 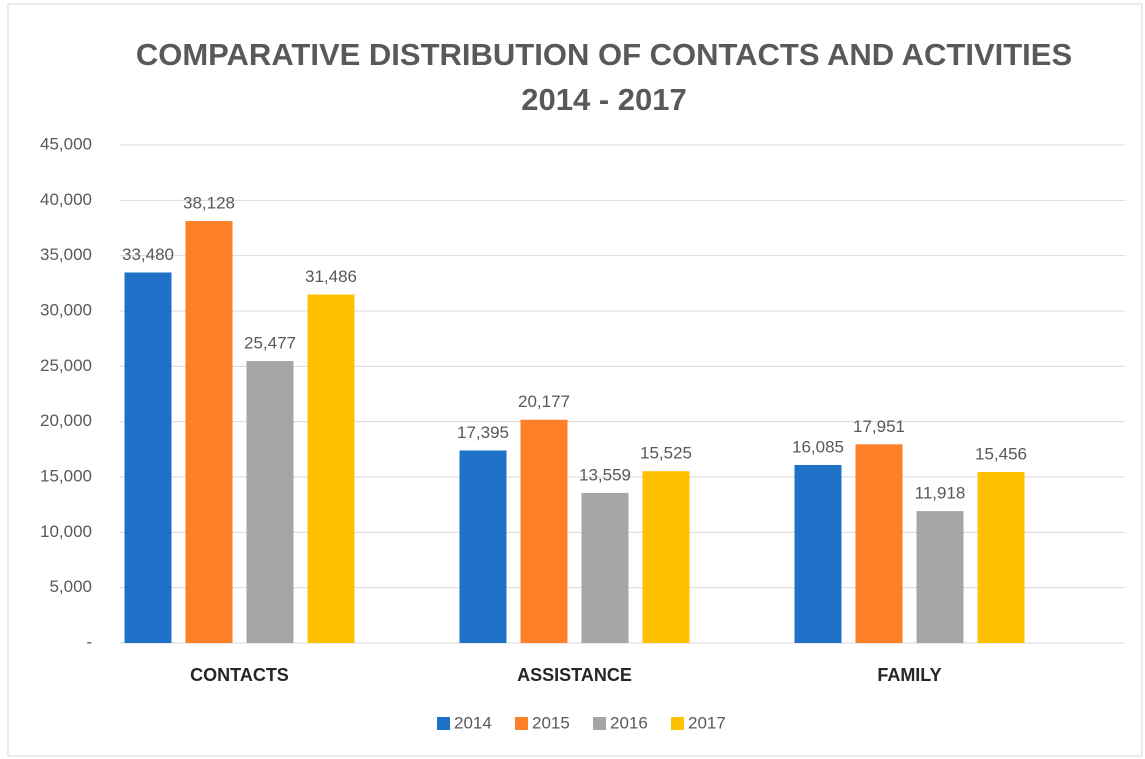 I want to click on data-label: 33,480, so click(x=148, y=254).